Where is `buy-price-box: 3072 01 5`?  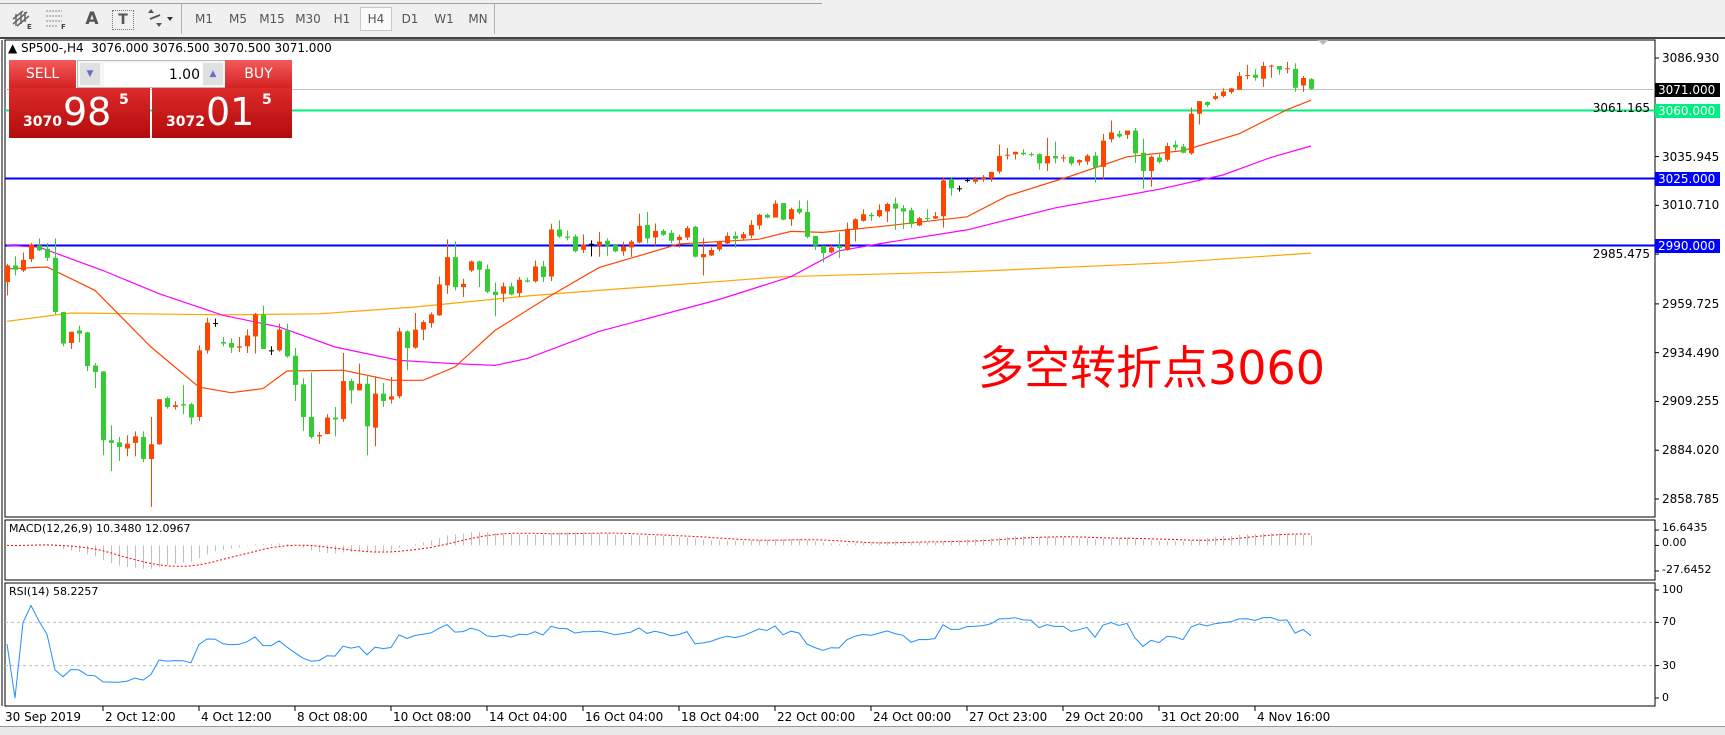 buy-price-box: 3072 01 5 is located at coordinates (222, 113).